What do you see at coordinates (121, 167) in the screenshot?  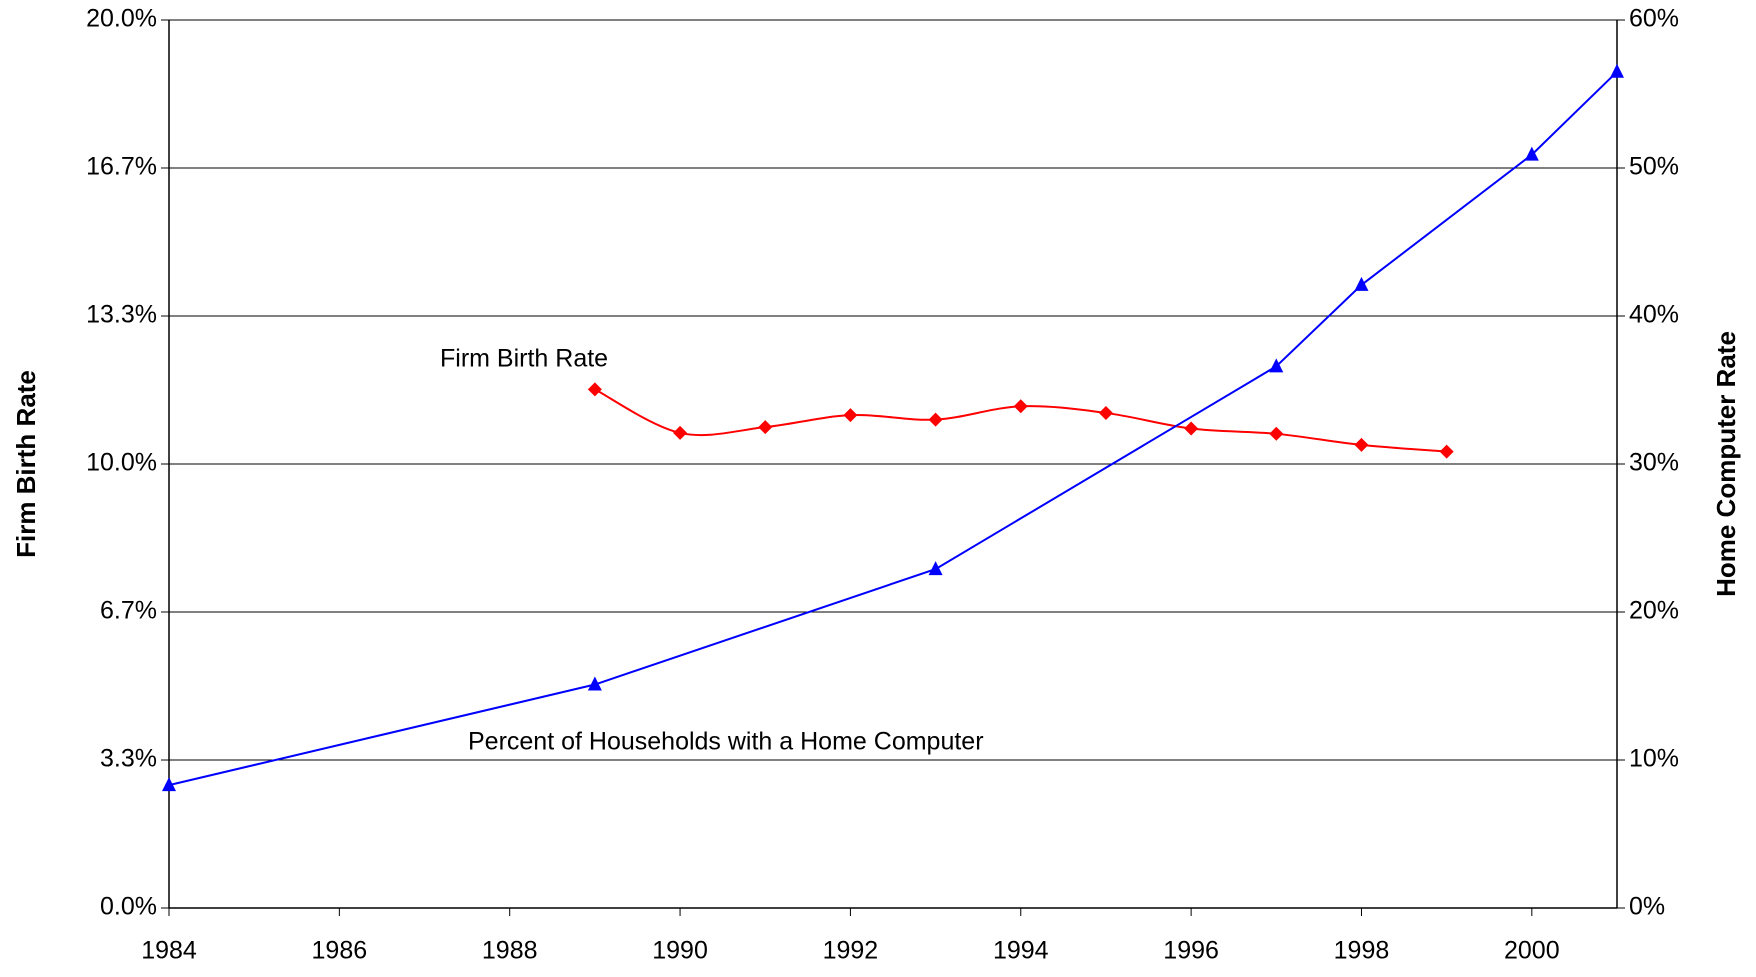 I see `y-tick-label: 16.7%` at bounding box center [121, 167].